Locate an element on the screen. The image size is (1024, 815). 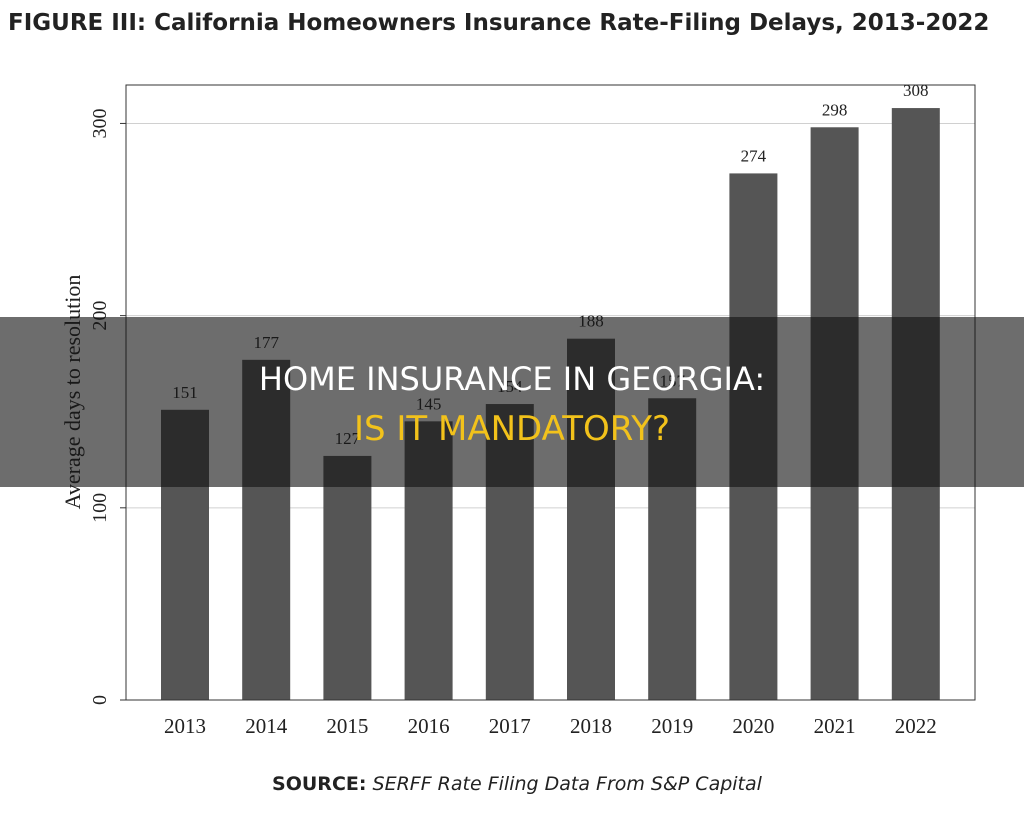
data-label: 308 is located at coordinates (916, 90).